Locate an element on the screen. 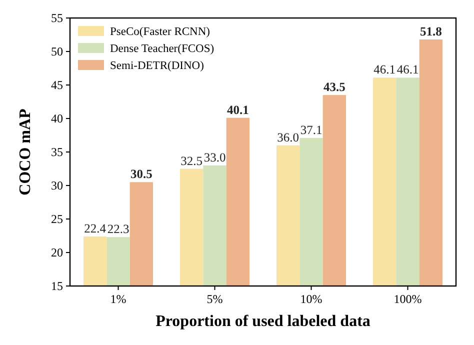 This screenshot has height=345, width=474. data-label: 22.3 is located at coordinates (118, 229).